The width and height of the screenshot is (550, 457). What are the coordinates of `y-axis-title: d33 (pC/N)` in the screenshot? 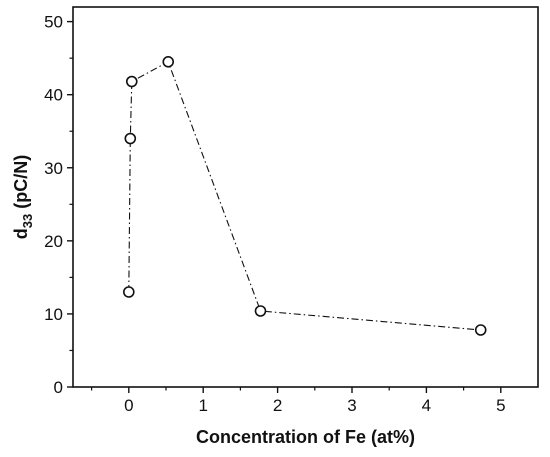 It's located at (23, 197).